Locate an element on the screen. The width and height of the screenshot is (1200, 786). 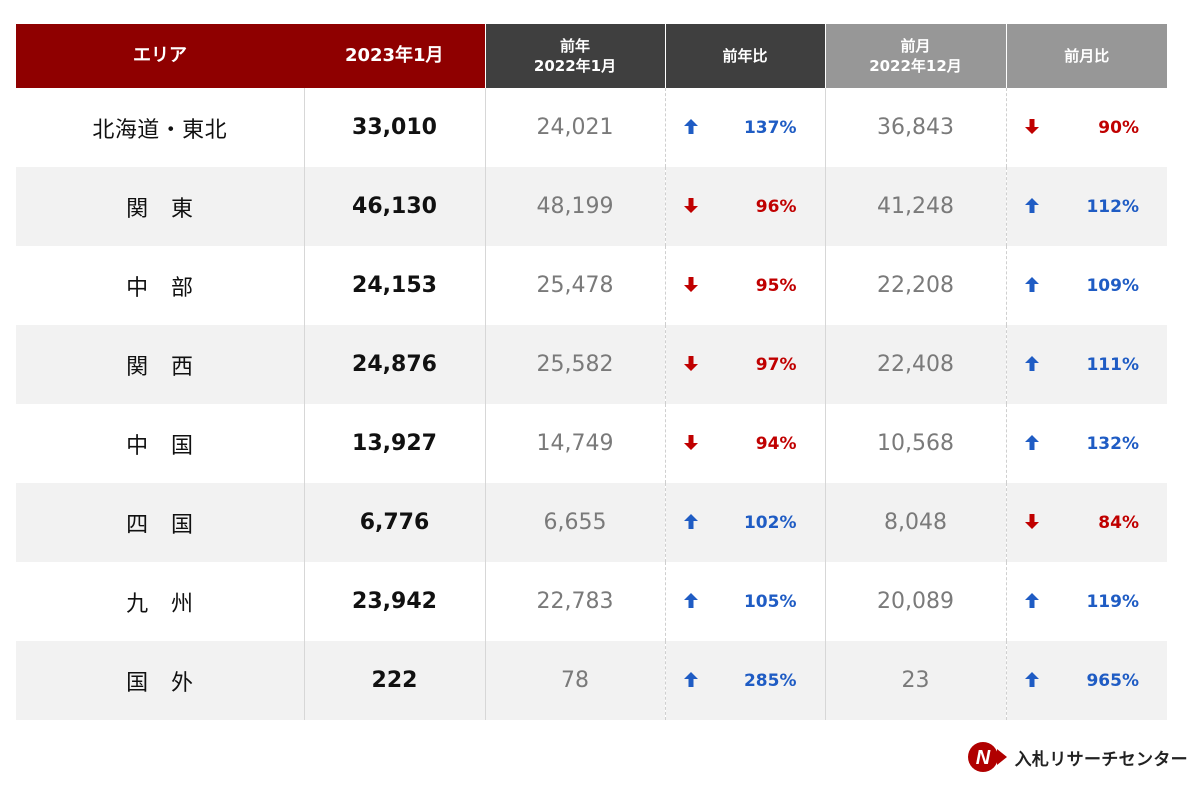
mom-cell-value: 119% is located at coordinates (1112, 601).